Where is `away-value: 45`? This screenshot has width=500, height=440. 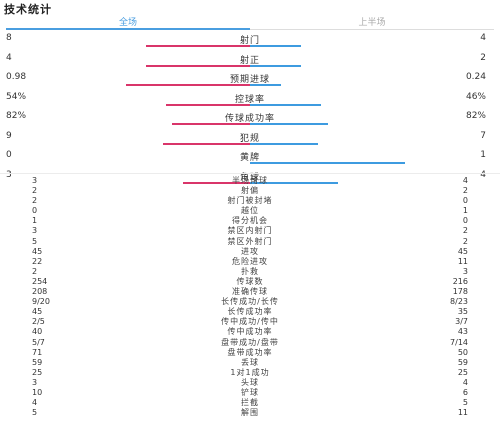 away-value: 45 is located at coordinates (462, 251).